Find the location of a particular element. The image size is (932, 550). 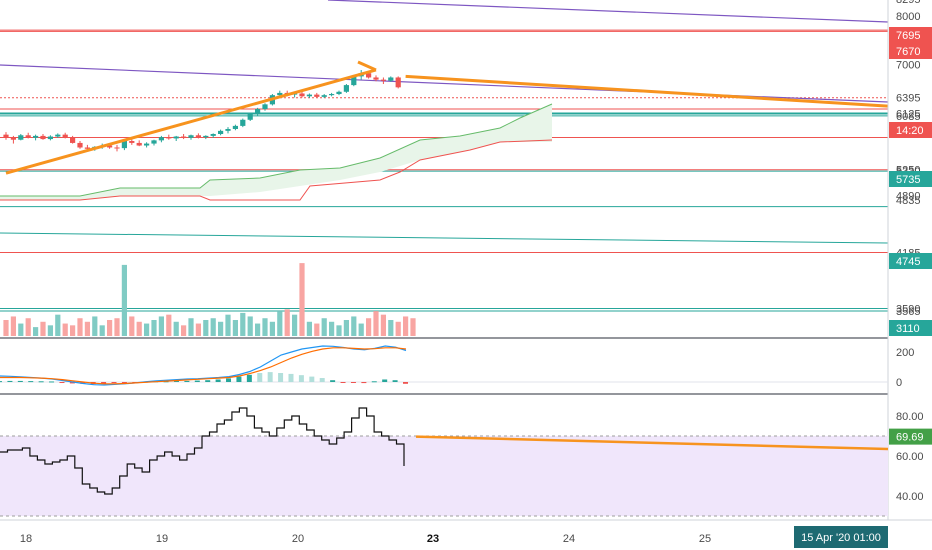

price-badge: 7670 is located at coordinates (908, 52).